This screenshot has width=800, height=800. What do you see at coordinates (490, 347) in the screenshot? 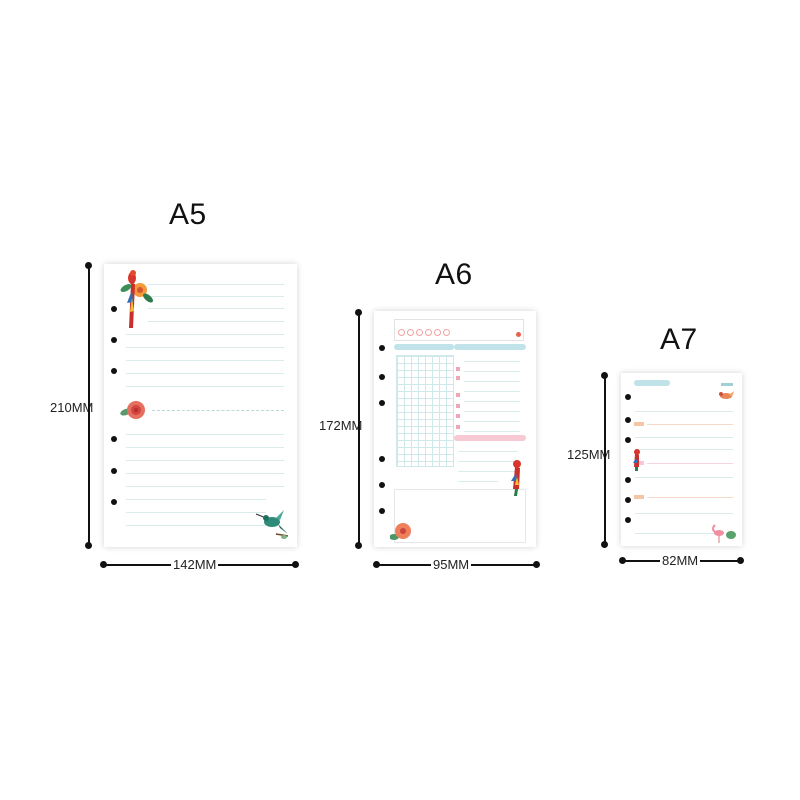
I see `a6-todo-banner` at bounding box center [490, 347].